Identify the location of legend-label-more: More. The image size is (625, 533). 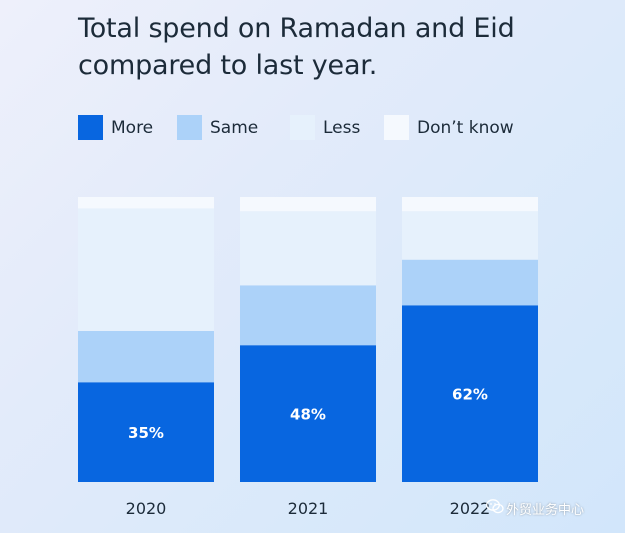
(132, 128).